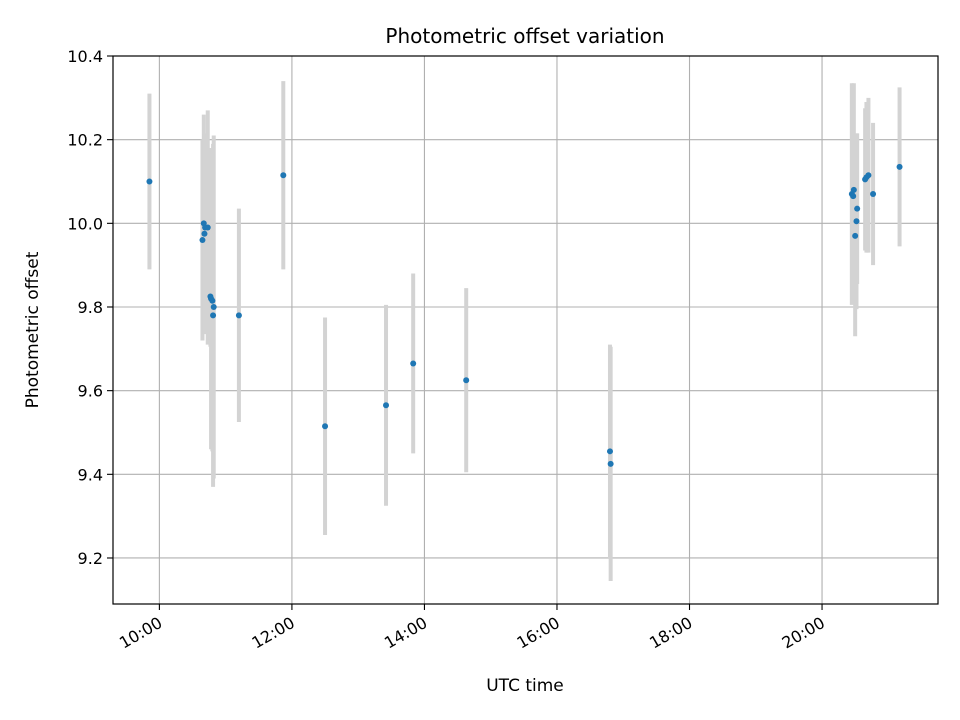 The width and height of the screenshot is (960, 720). I want to click on y-tick-label: 10.4, so click(85, 56).